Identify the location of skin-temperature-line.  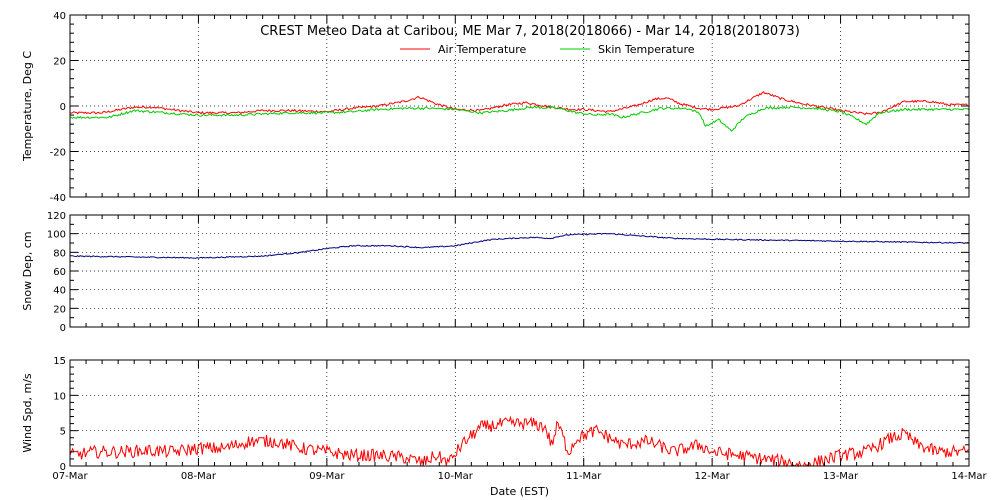
(520, 118).